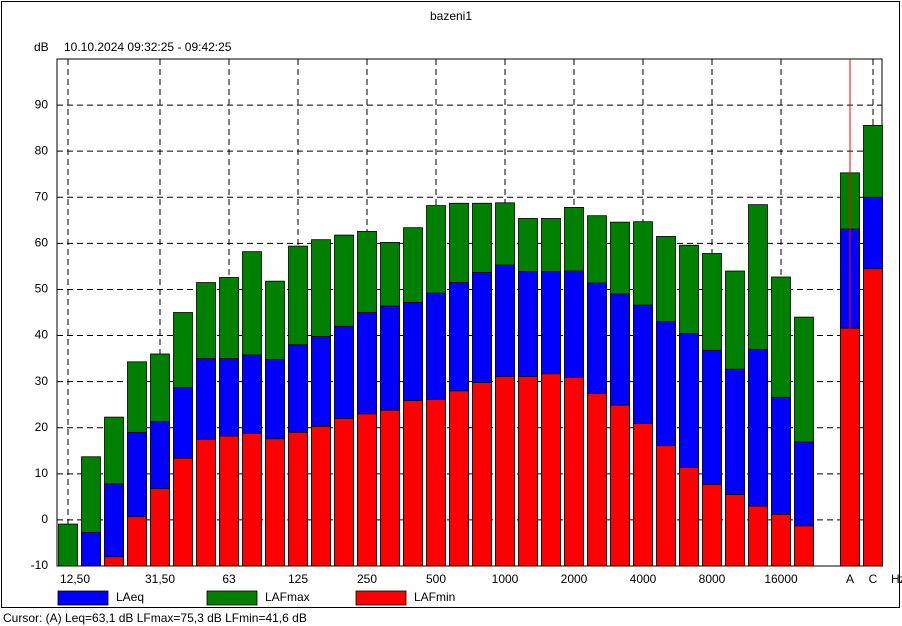 Image resolution: width=902 pixels, height=626 pixels. What do you see at coordinates (42, 104) in the screenshot?
I see `y-tick-label: 90` at bounding box center [42, 104].